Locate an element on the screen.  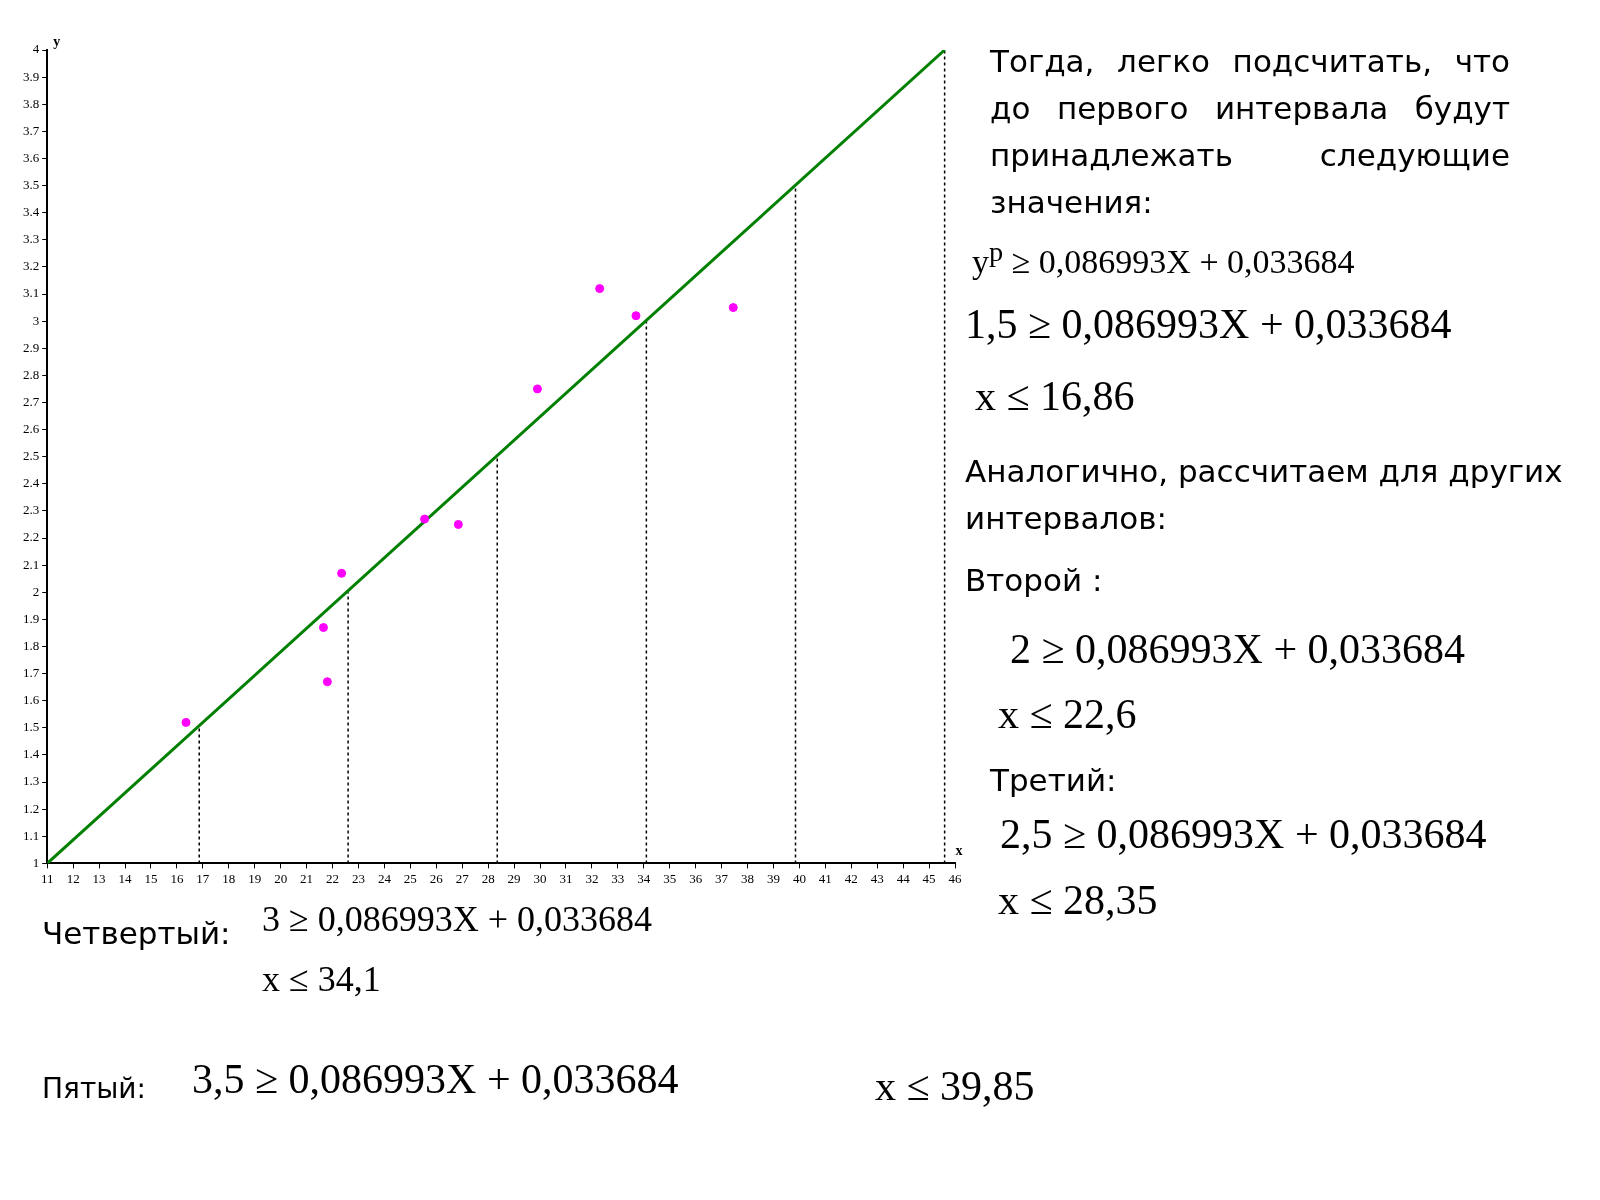
y-tick-label: 3.2 is located at coordinates (31, 266).